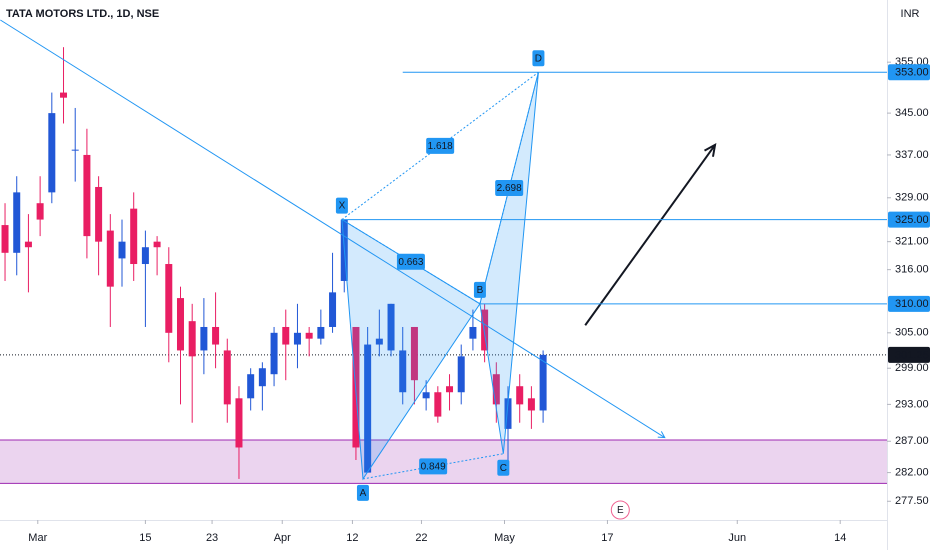 This screenshot has height=550, width=932. I want to click on ratio-label: 0.849, so click(433, 466).